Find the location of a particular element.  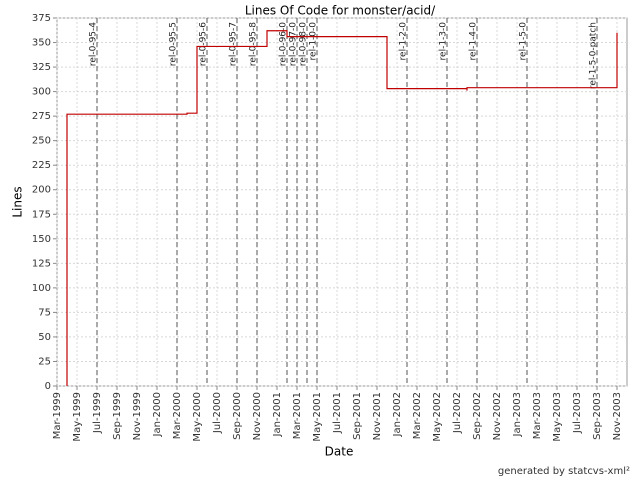

x-tick-label: Nov-2002 is located at coordinates (497, 416).